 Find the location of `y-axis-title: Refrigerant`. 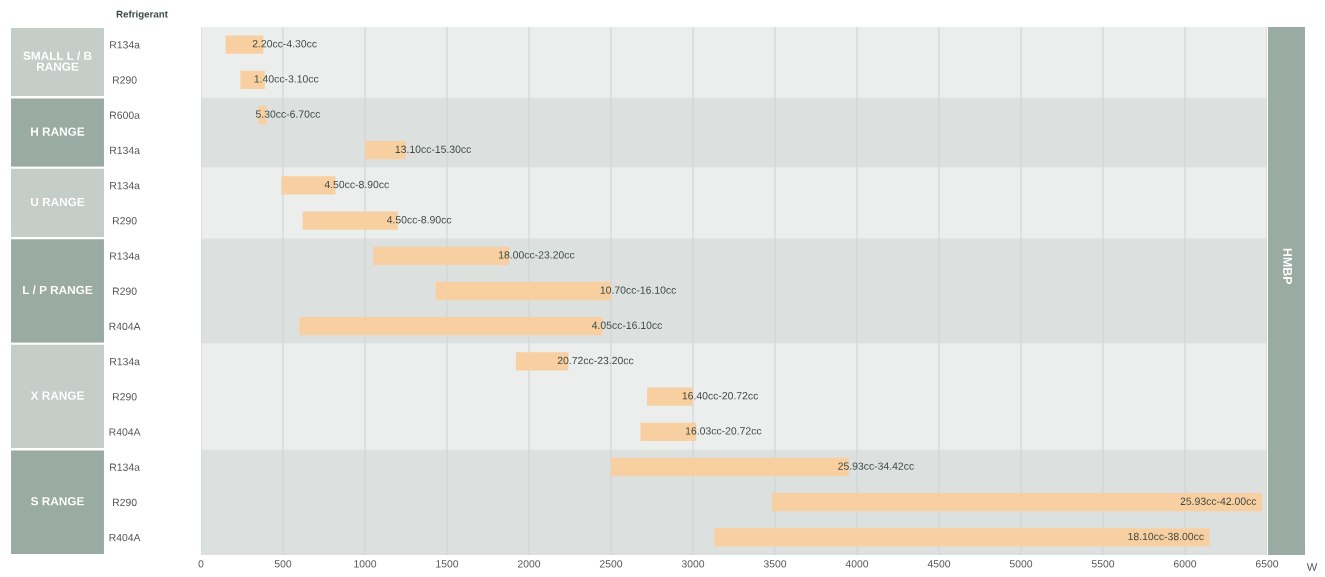

y-axis-title: Refrigerant is located at coordinates (142, 15).